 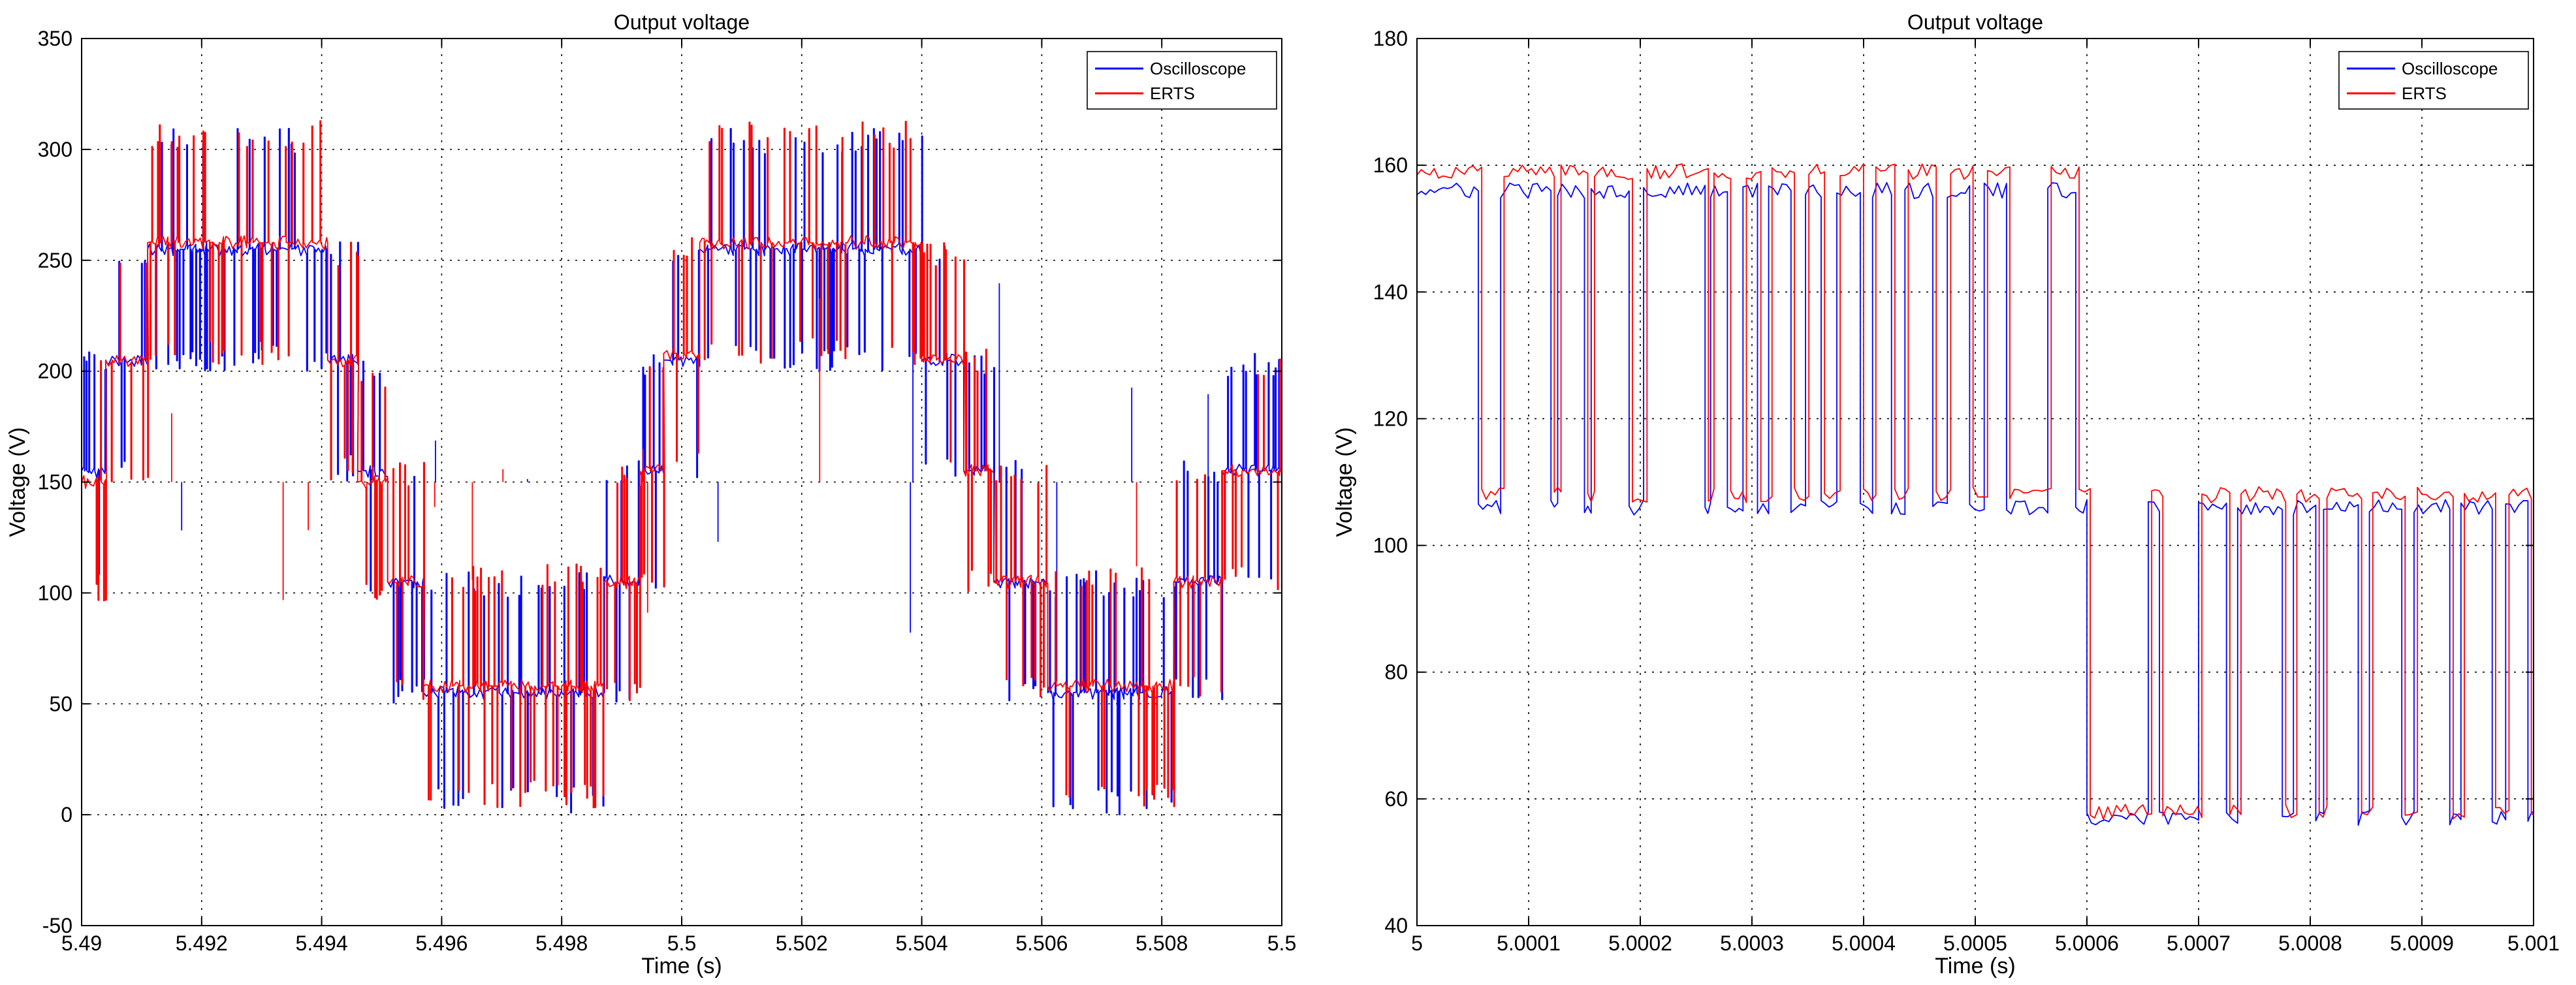 I want to click on x-tick-label: 5.0005, so click(x=1975, y=943).